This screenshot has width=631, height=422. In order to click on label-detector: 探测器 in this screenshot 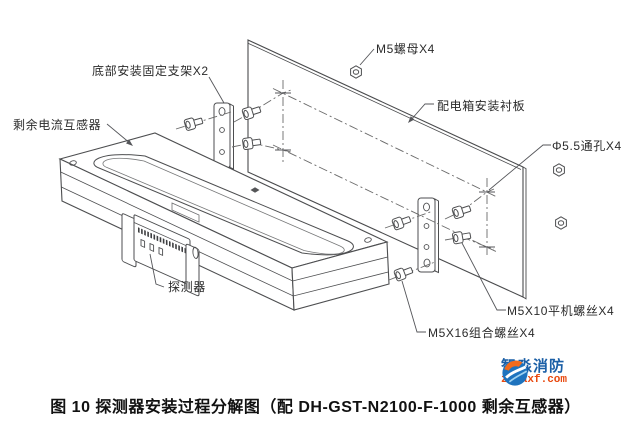, I will do `click(187, 287)`.